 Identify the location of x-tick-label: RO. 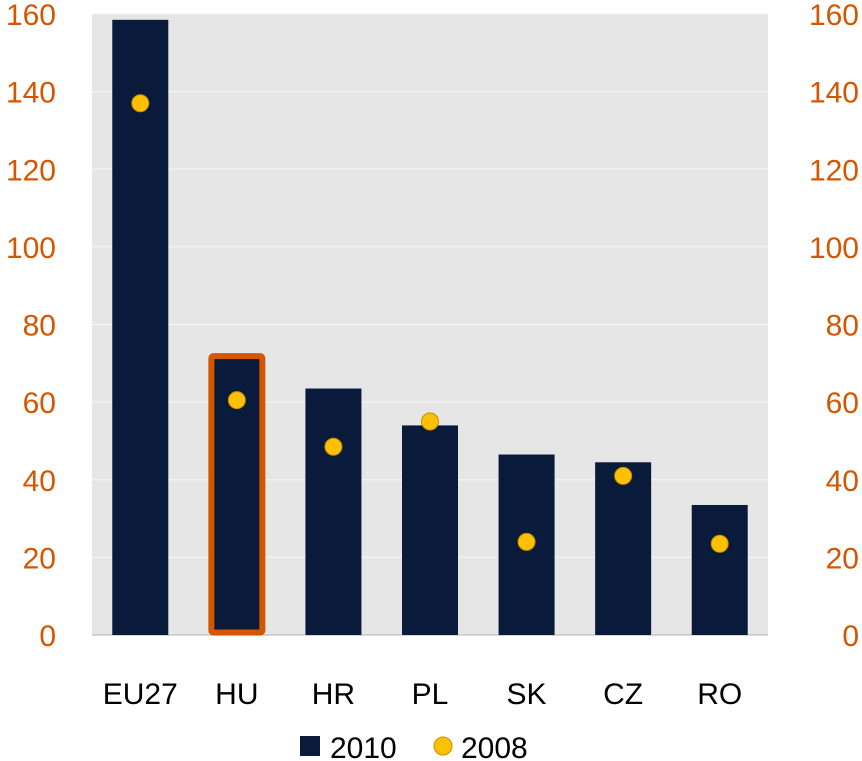
(719, 694).